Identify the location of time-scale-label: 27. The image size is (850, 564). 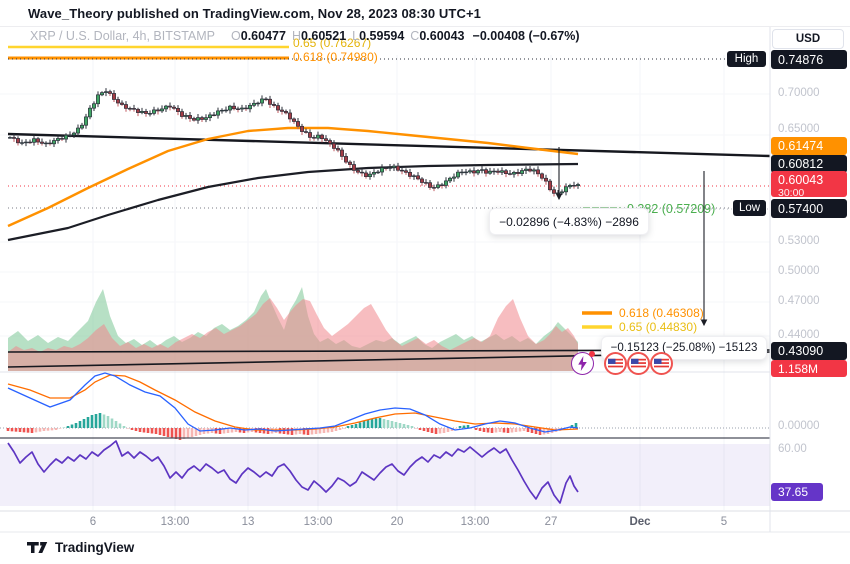
(551, 522).